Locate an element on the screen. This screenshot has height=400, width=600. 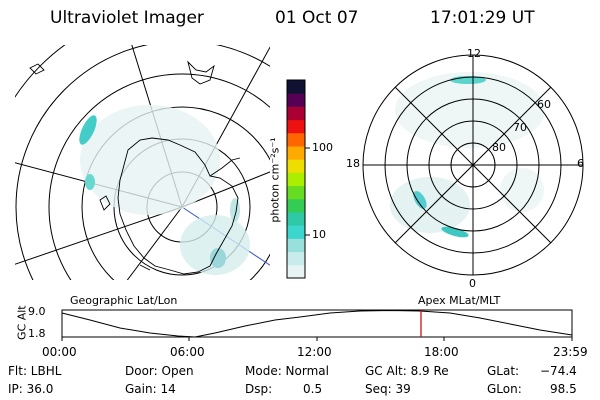
colorbar-tick-label: 100 is located at coordinates (322, 147).